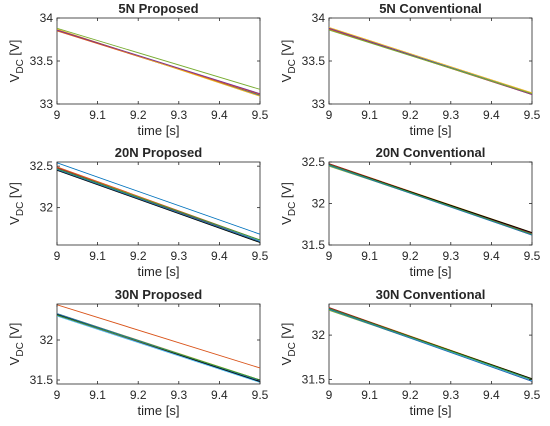 The image size is (550, 426). I want to click on y-tick-label: 32.5, so click(42, 166).